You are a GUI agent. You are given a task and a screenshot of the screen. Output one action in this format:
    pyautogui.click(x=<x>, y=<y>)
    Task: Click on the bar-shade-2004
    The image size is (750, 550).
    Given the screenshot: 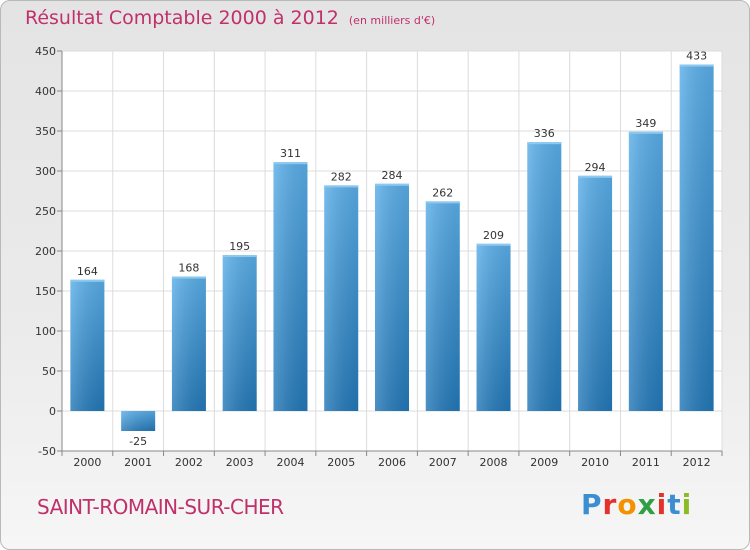 What is the action you would take?
    pyautogui.click(x=290, y=286)
    